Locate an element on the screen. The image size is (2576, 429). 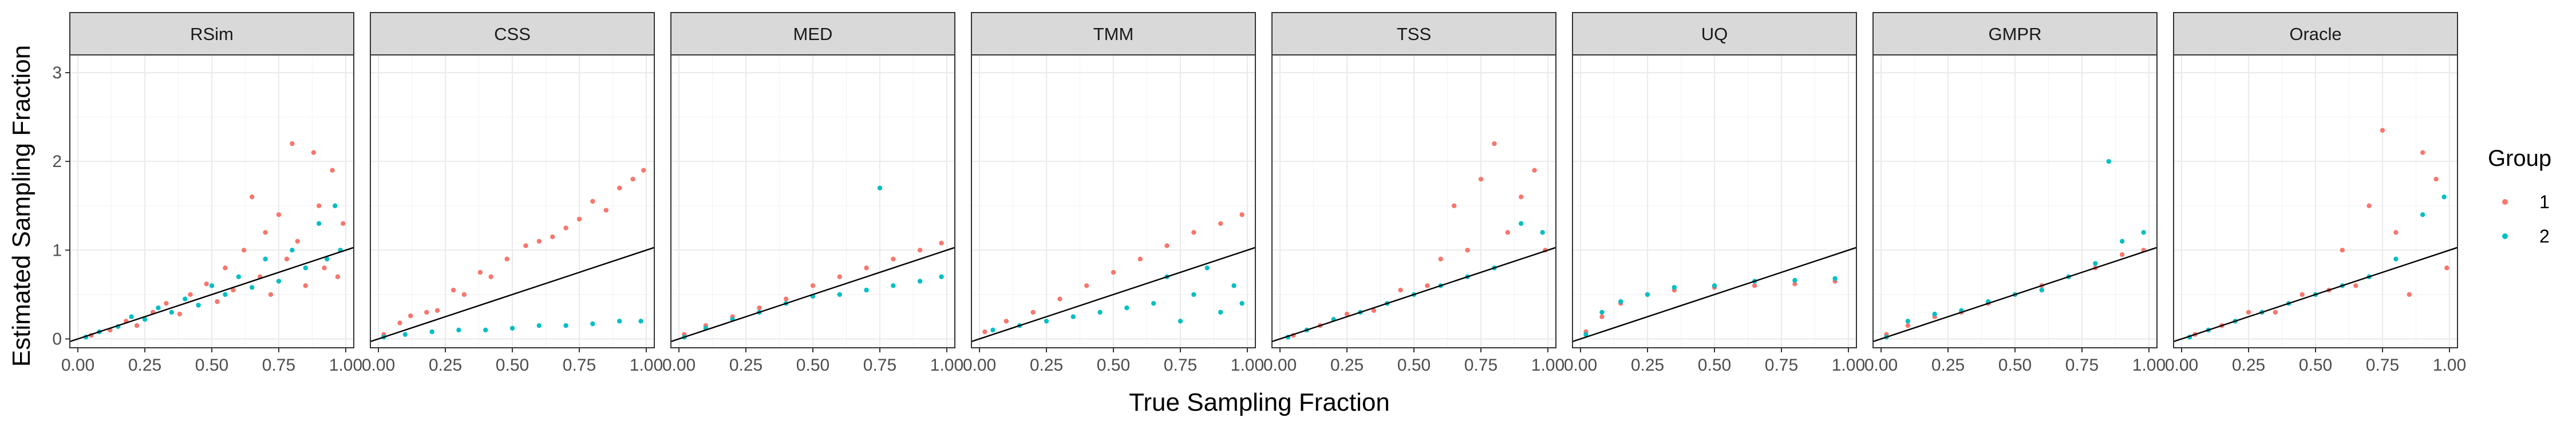
y-tick-label: 0 is located at coordinates (57, 338).